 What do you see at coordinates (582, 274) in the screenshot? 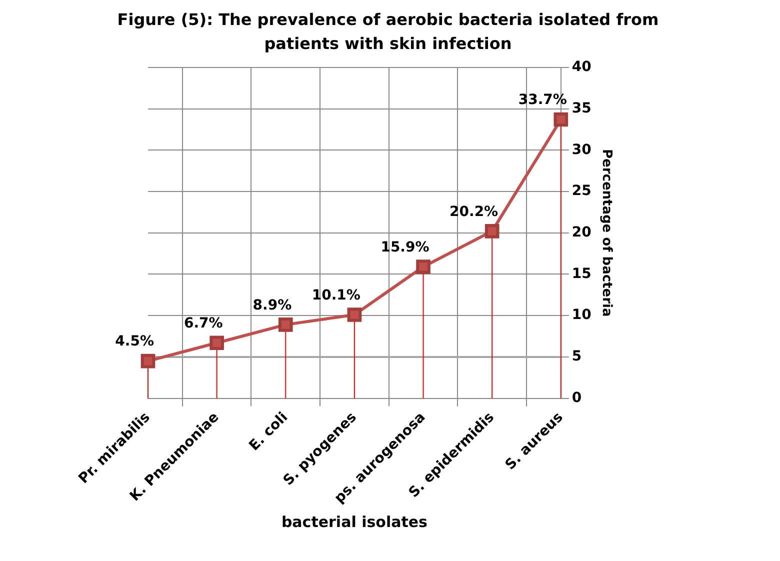
I see `y-tick-label: 15` at bounding box center [582, 274].